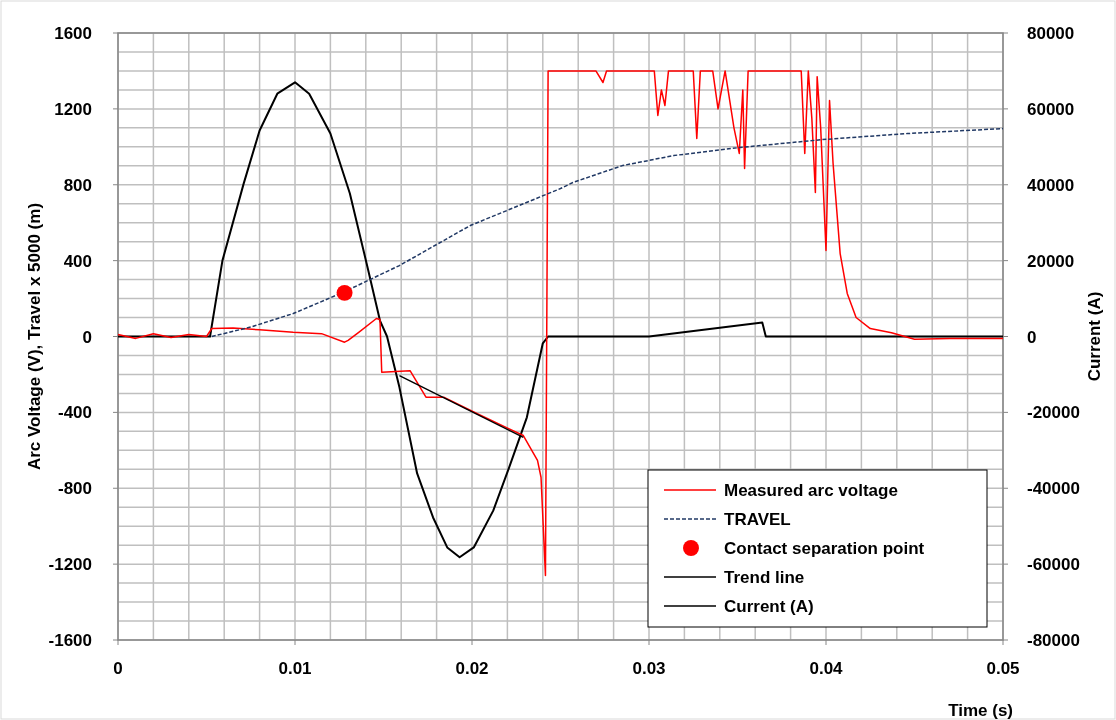  I want to click on y2-tick-label: 40000, so click(1051, 185).